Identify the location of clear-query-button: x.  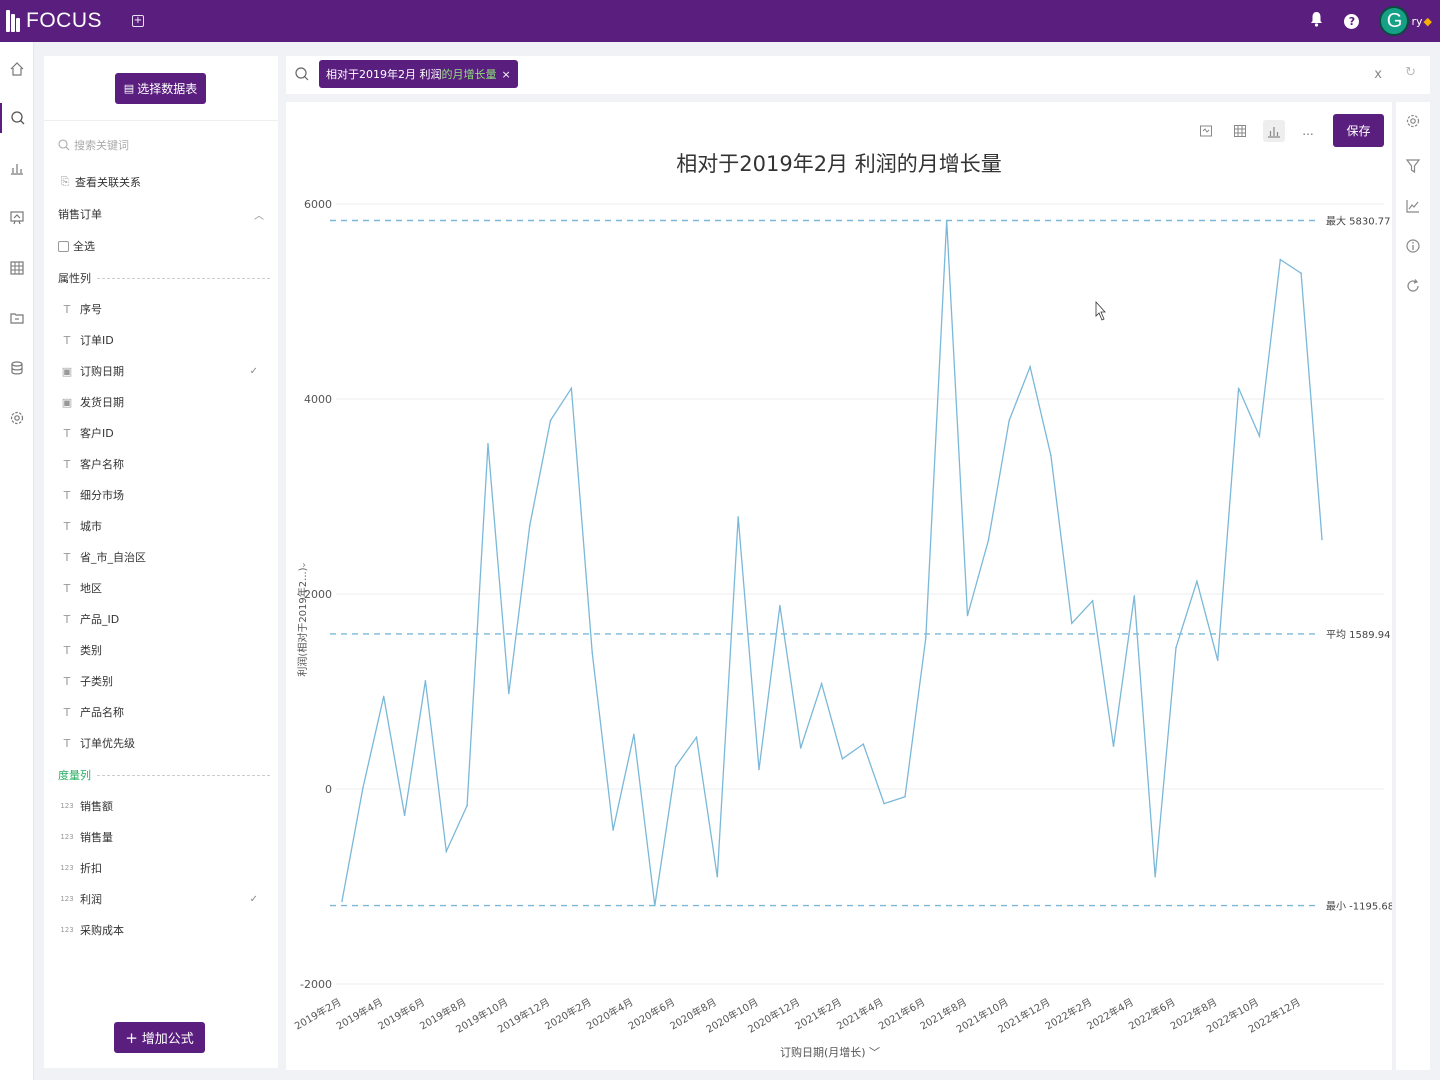
(1378, 74).